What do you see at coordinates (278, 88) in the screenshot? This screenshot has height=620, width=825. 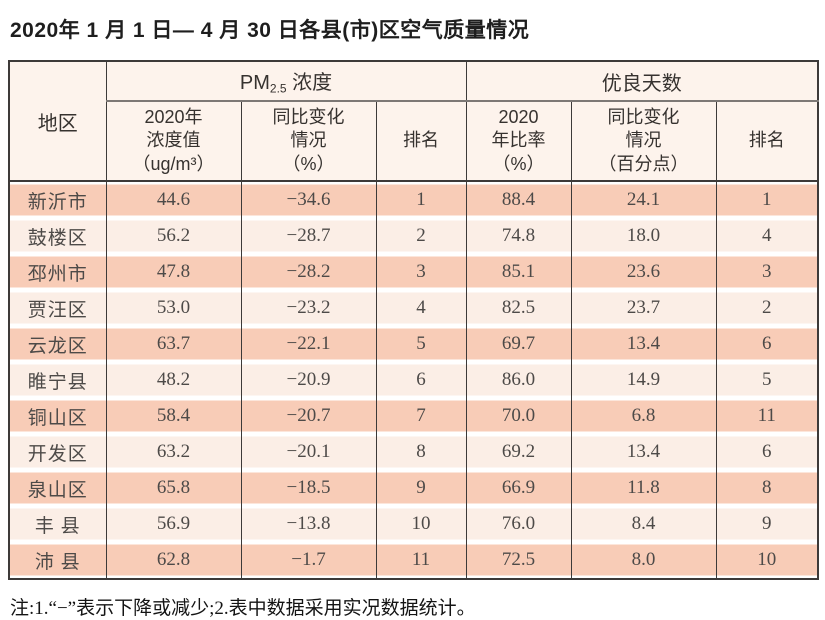 I see `pm25-label-subscript: 2.5` at bounding box center [278, 88].